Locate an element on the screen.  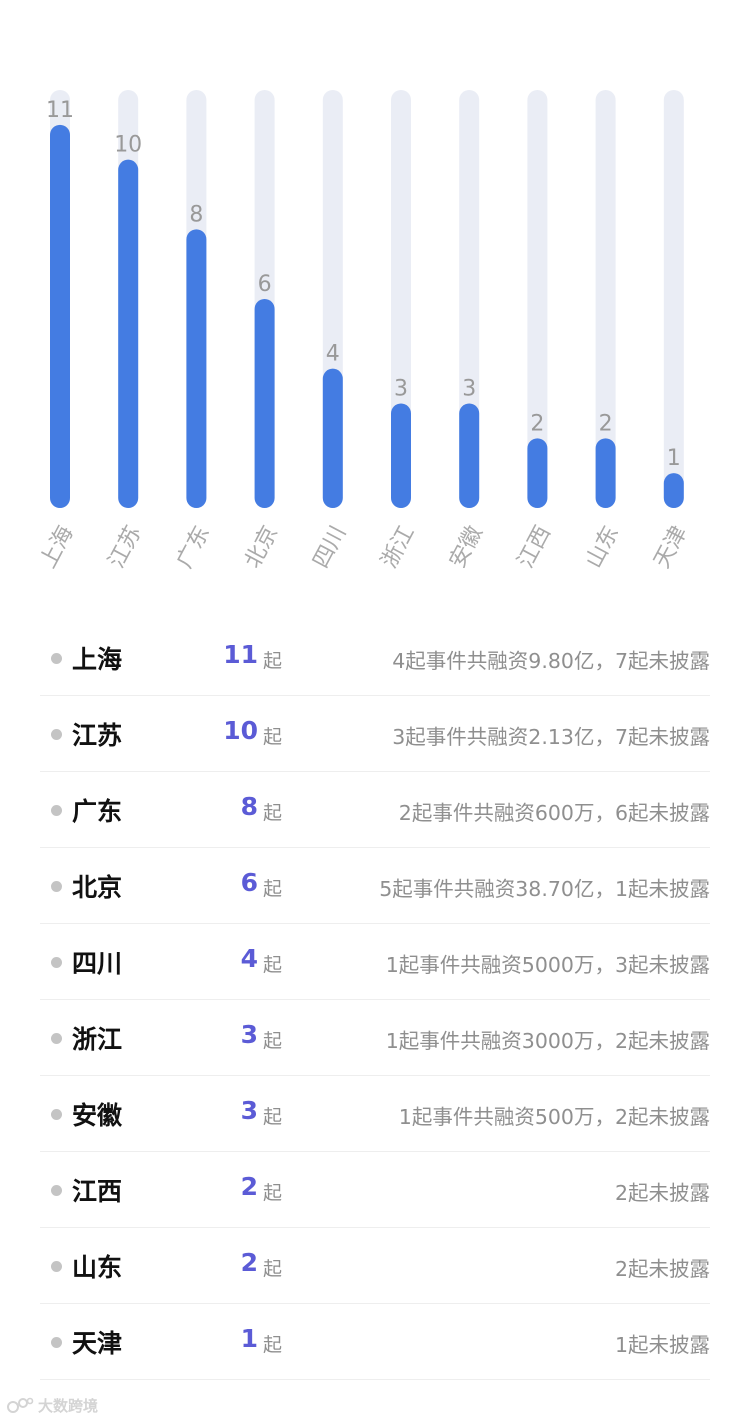
region-name: 北京 is located at coordinates (97, 887).